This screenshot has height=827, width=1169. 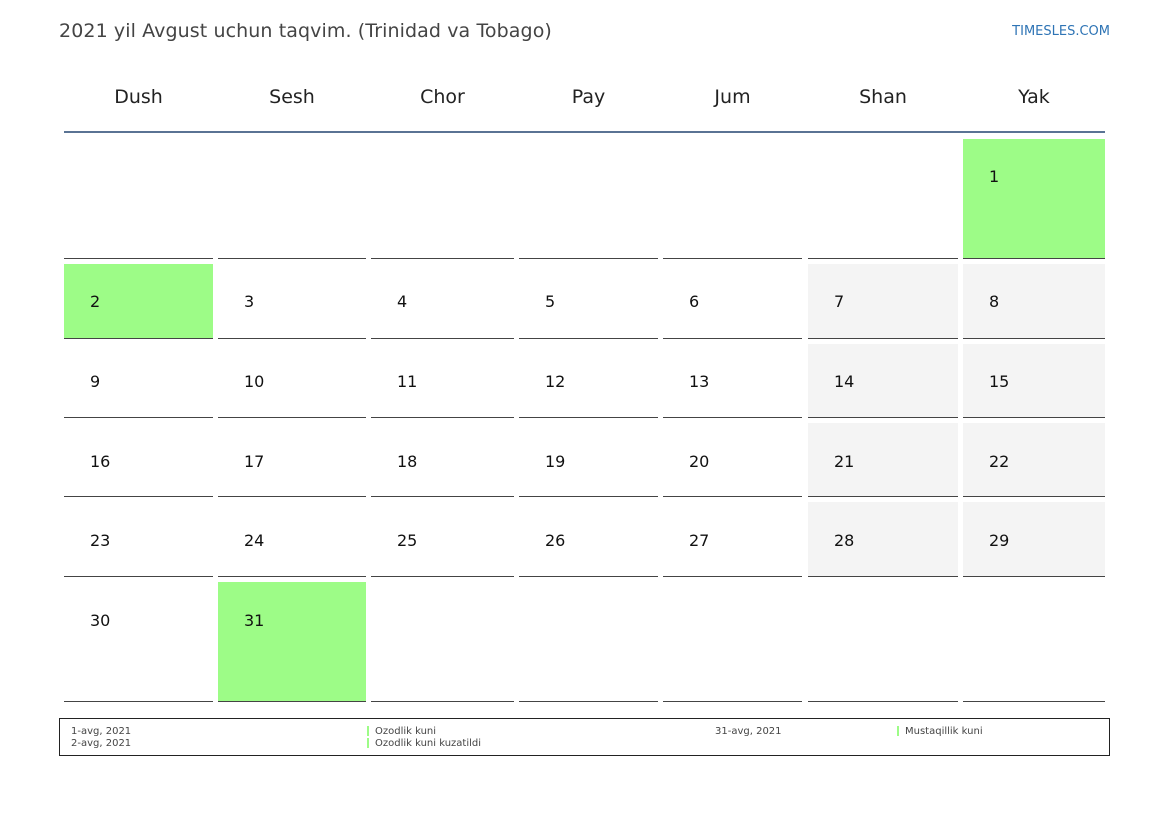 I want to click on day-cell: 5, so click(x=588, y=301).